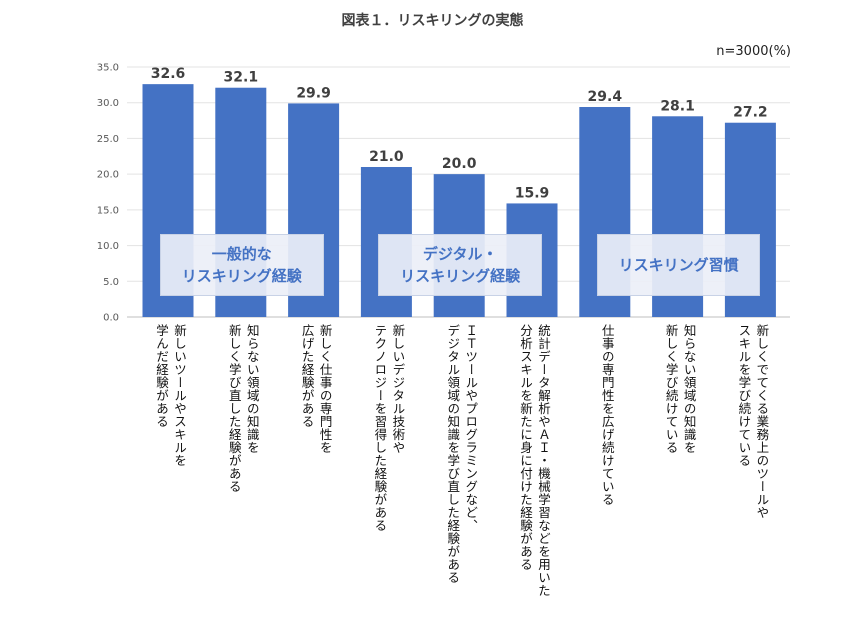 The height and width of the screenshot is (618, 865). Describe the element at coordinates (168, 74) in the screenshot. I see `data-label: 32.6` at that location.